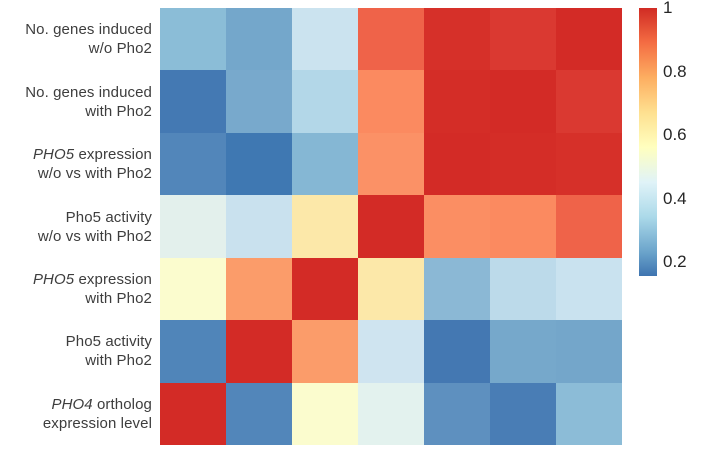  Describe the element at coordinates (675, 71) in the screenshot. I see `colorbar-tick: 0.8` at that location.